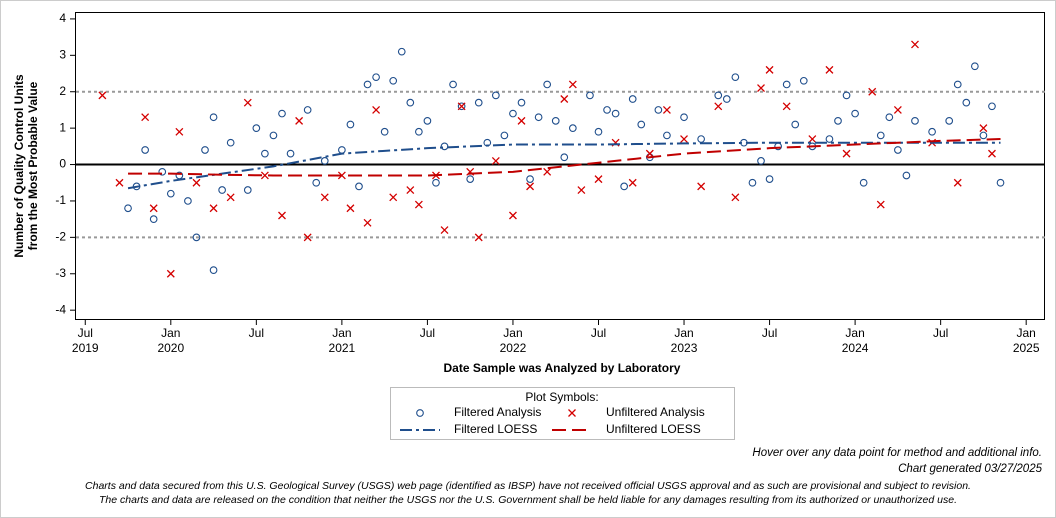 Image resolution: width=1056 pixels, height=518 pixels. Describe the element at coordinates (653, 429) in the screenshot. I see `legend-label: Unfiltered LOESS` at that location.